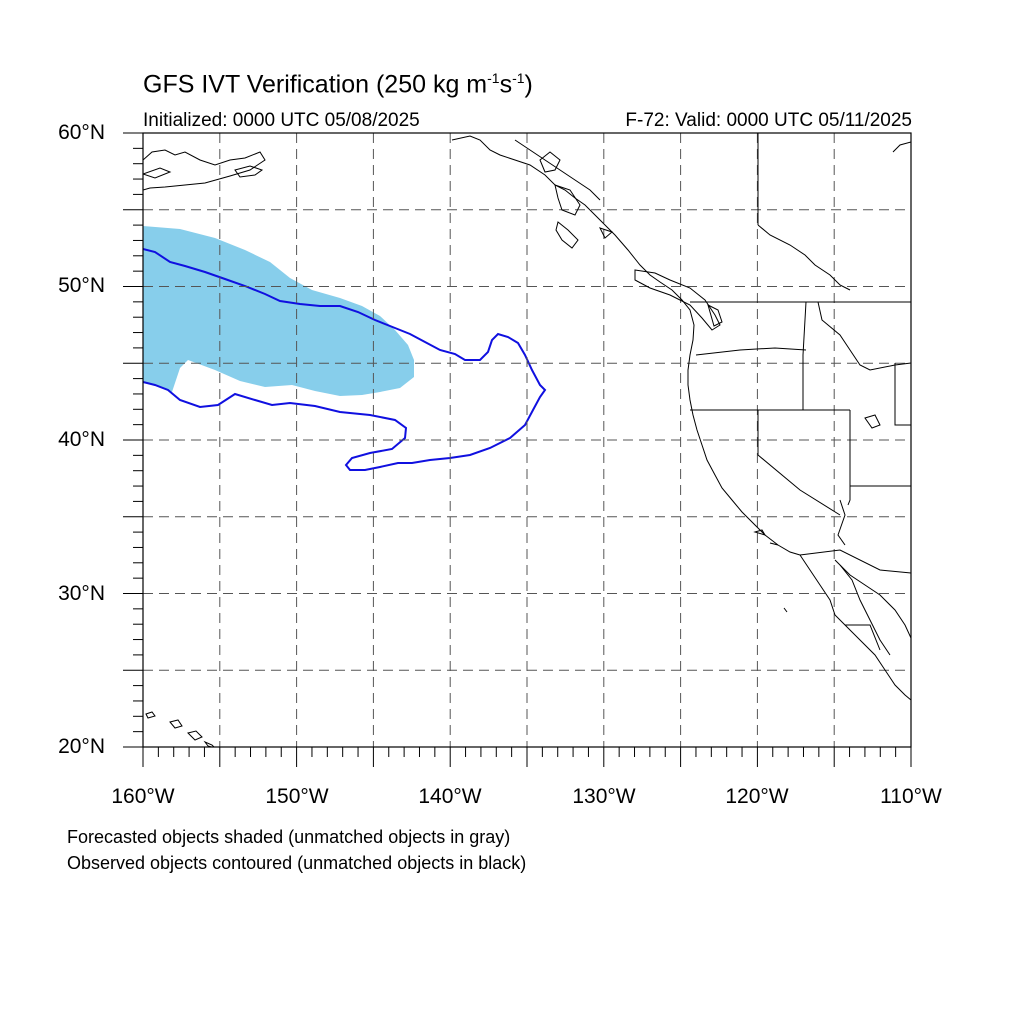 The width and height of the screenshot is (1024, 1024). I want to click on lon-label-160w: 160°W, so click(143, 796).